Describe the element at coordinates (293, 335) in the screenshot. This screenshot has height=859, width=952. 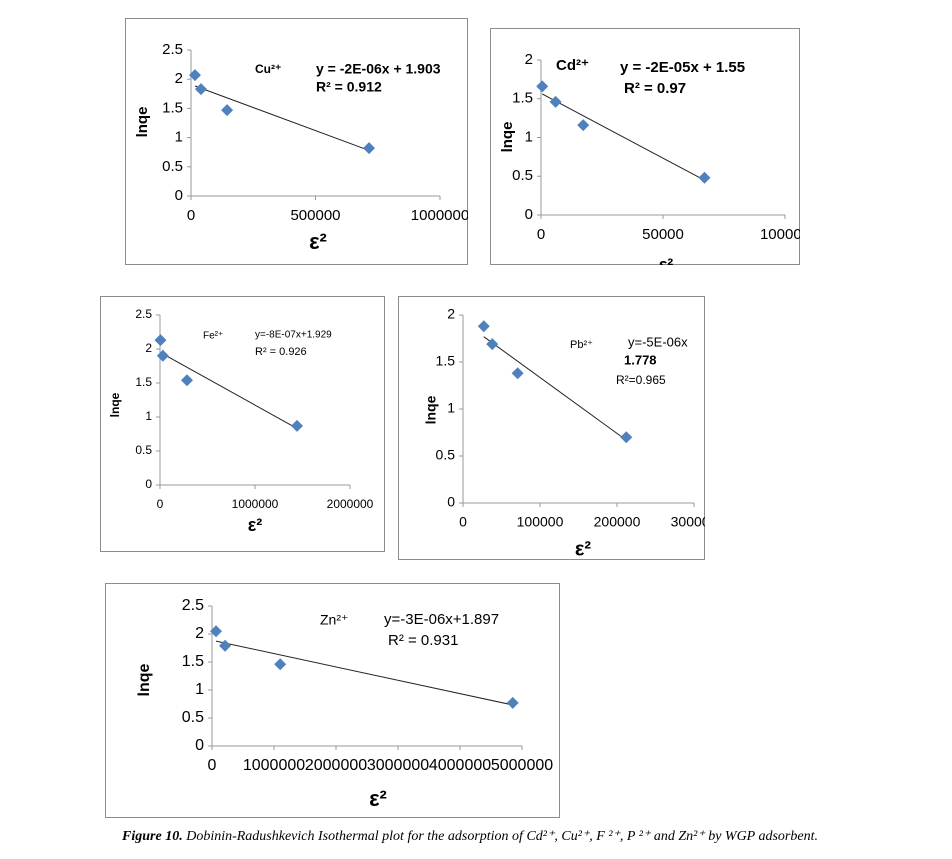
I see `annotation: y=-8E-07x+1.929` at that location.